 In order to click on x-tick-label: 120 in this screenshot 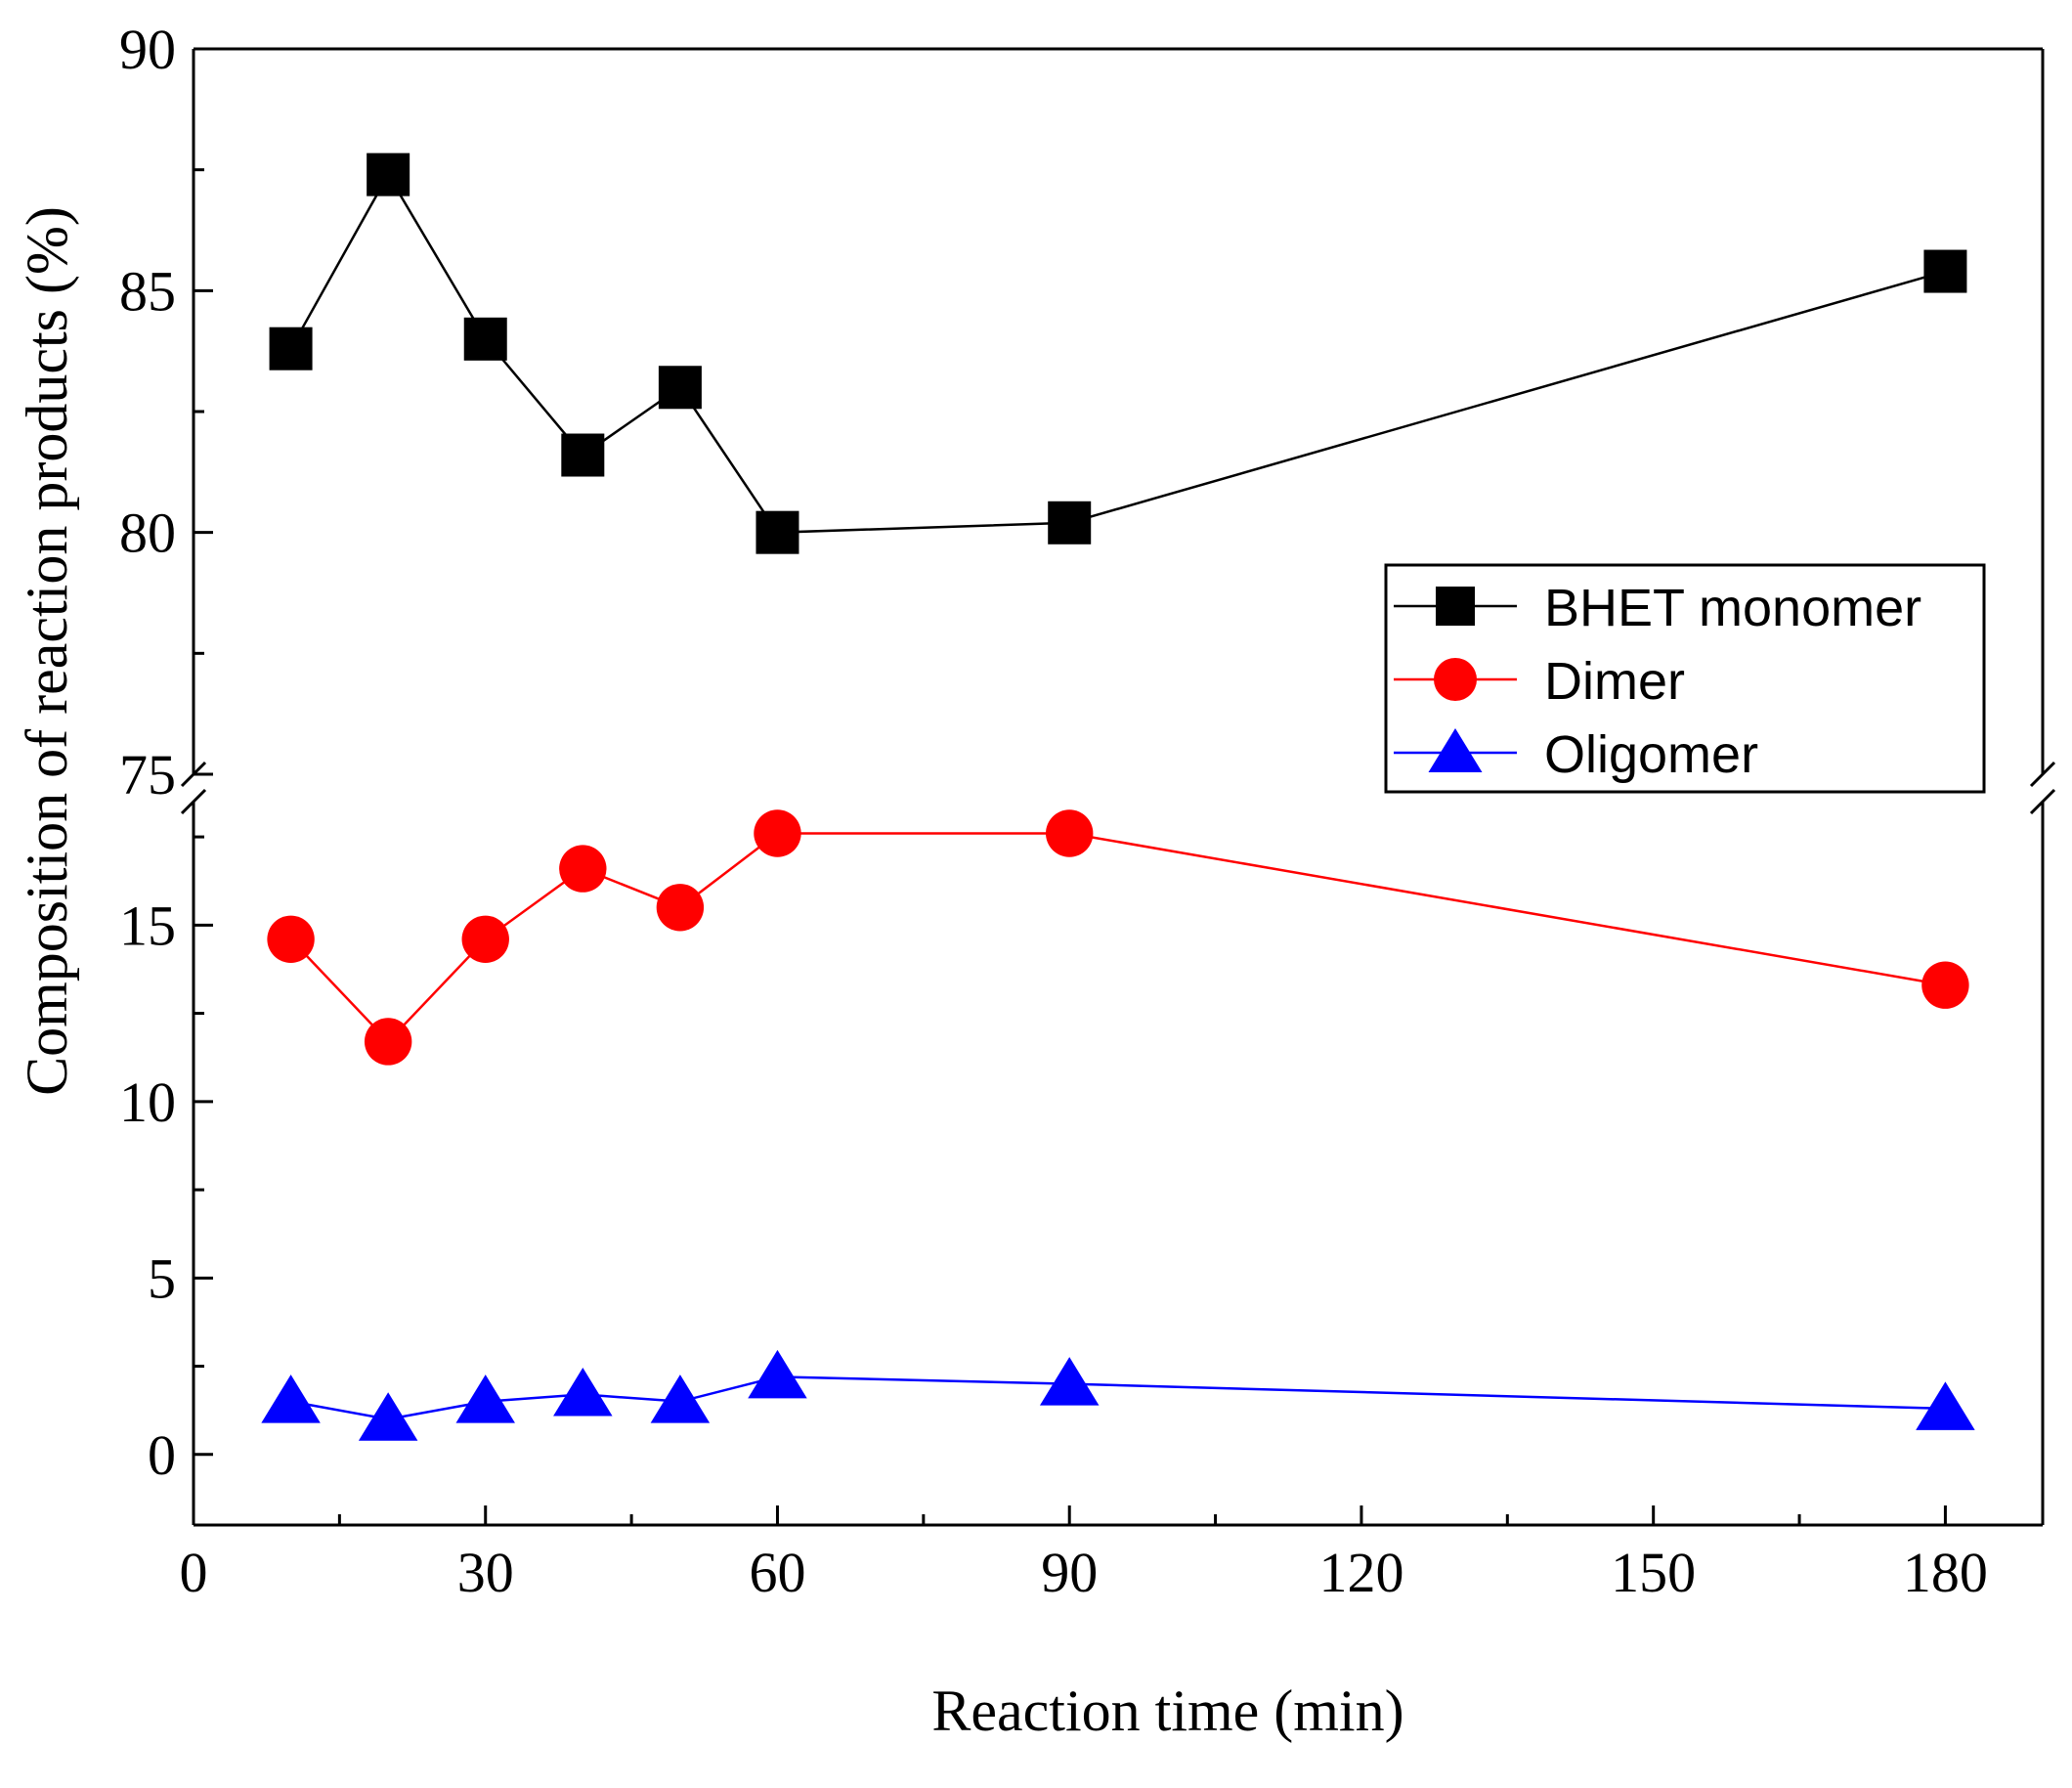, I will do `click(1360, 1572)`.